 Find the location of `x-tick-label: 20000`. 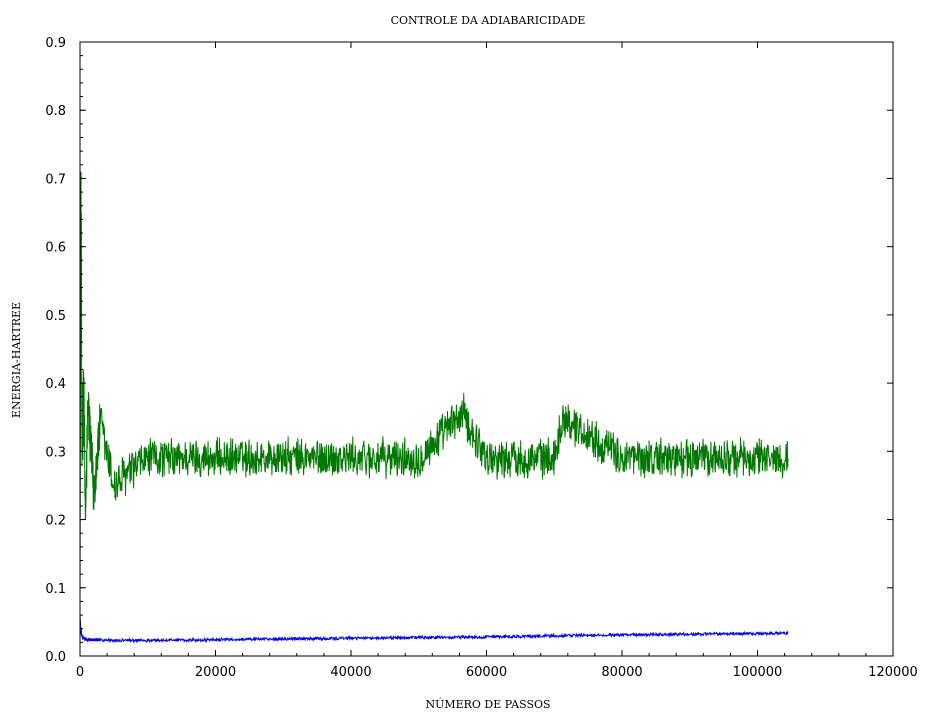

x-tick-label: 20000 is located at coordinates (215, 672).